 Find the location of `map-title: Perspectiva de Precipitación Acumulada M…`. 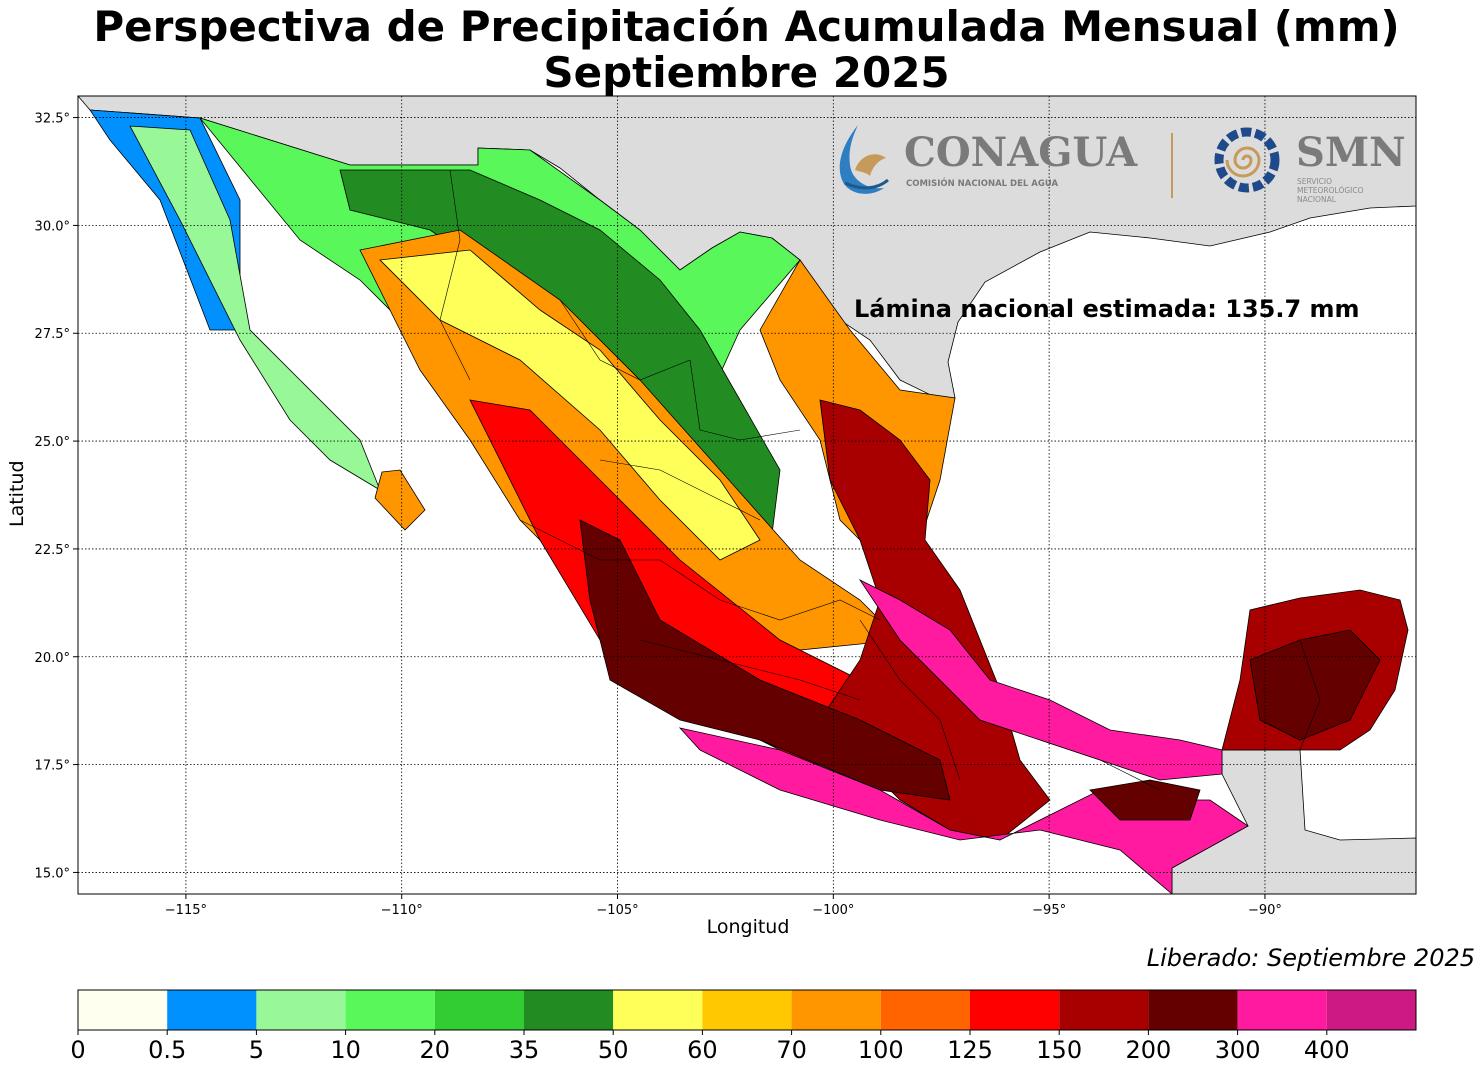

map-title: Perspectiva de Precipitación Acumulada M… is located at coordinates (746, 26).